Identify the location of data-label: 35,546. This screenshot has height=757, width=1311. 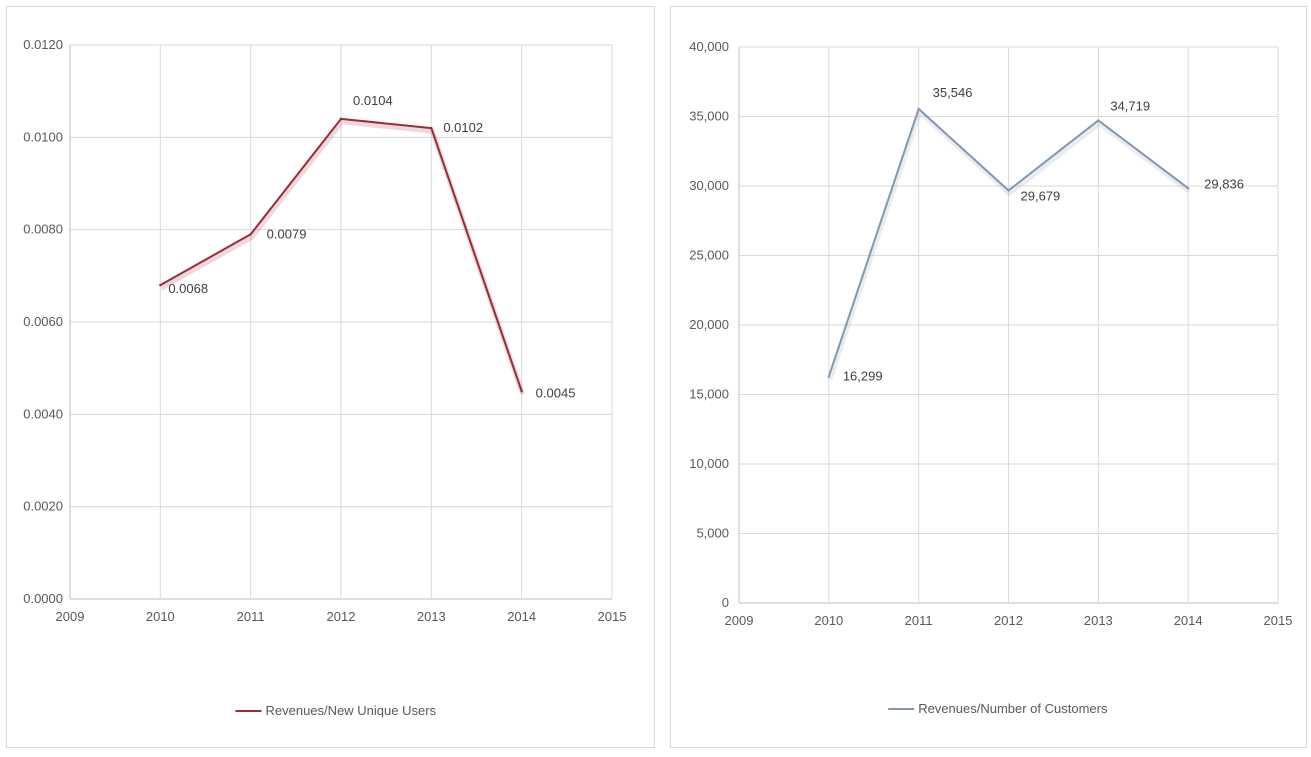
(953, 92).